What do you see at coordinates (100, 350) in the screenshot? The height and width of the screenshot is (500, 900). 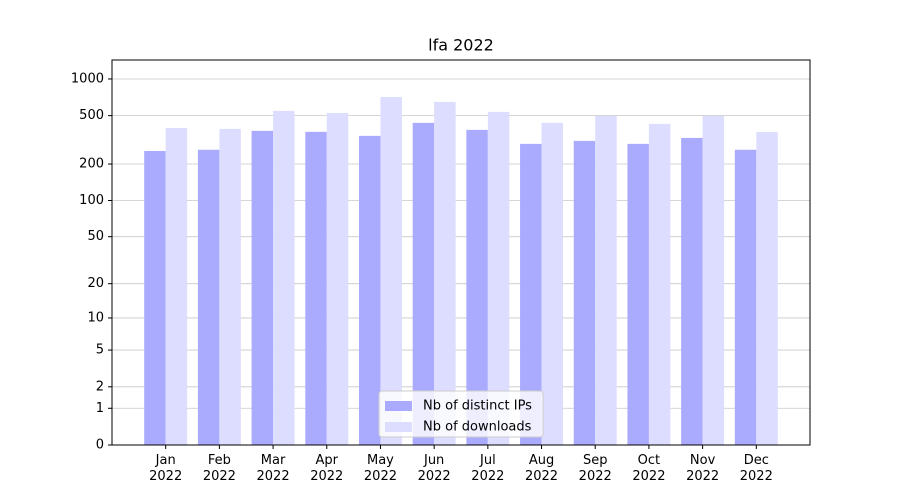 I see `y-tick-label: 5` at bounding box center [100, 350].